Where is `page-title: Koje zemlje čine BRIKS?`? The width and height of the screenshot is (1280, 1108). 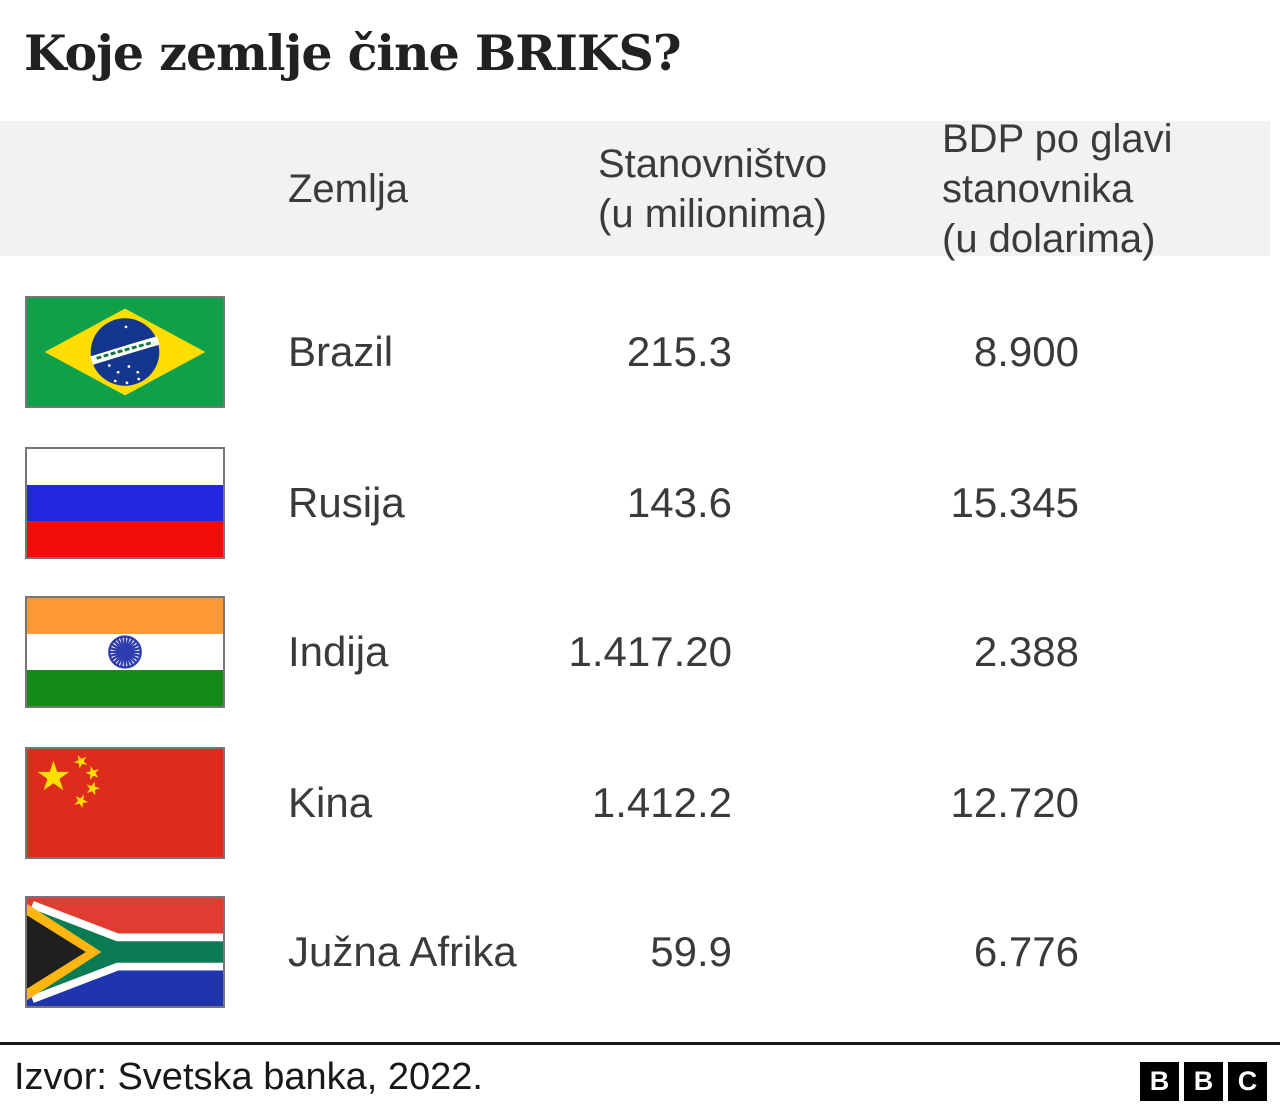 page-title: Koje zemlje čine BRIKS? is located at coordinates (353, 53).